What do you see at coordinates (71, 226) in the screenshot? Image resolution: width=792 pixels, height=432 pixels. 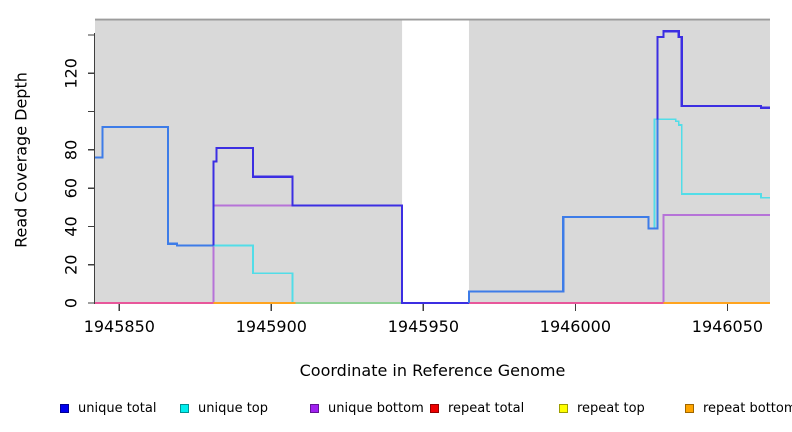 I see `y-tick-label: 40` at bounding box center [71, 226].